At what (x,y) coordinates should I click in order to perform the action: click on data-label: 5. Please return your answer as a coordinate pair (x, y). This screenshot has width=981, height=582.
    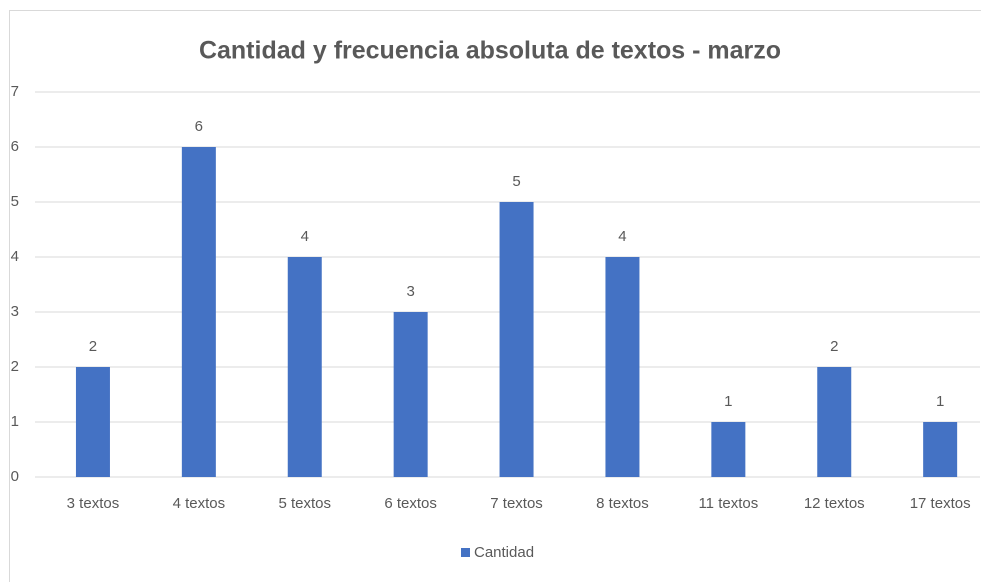
    Looking at the image, I should click on (516, 181).